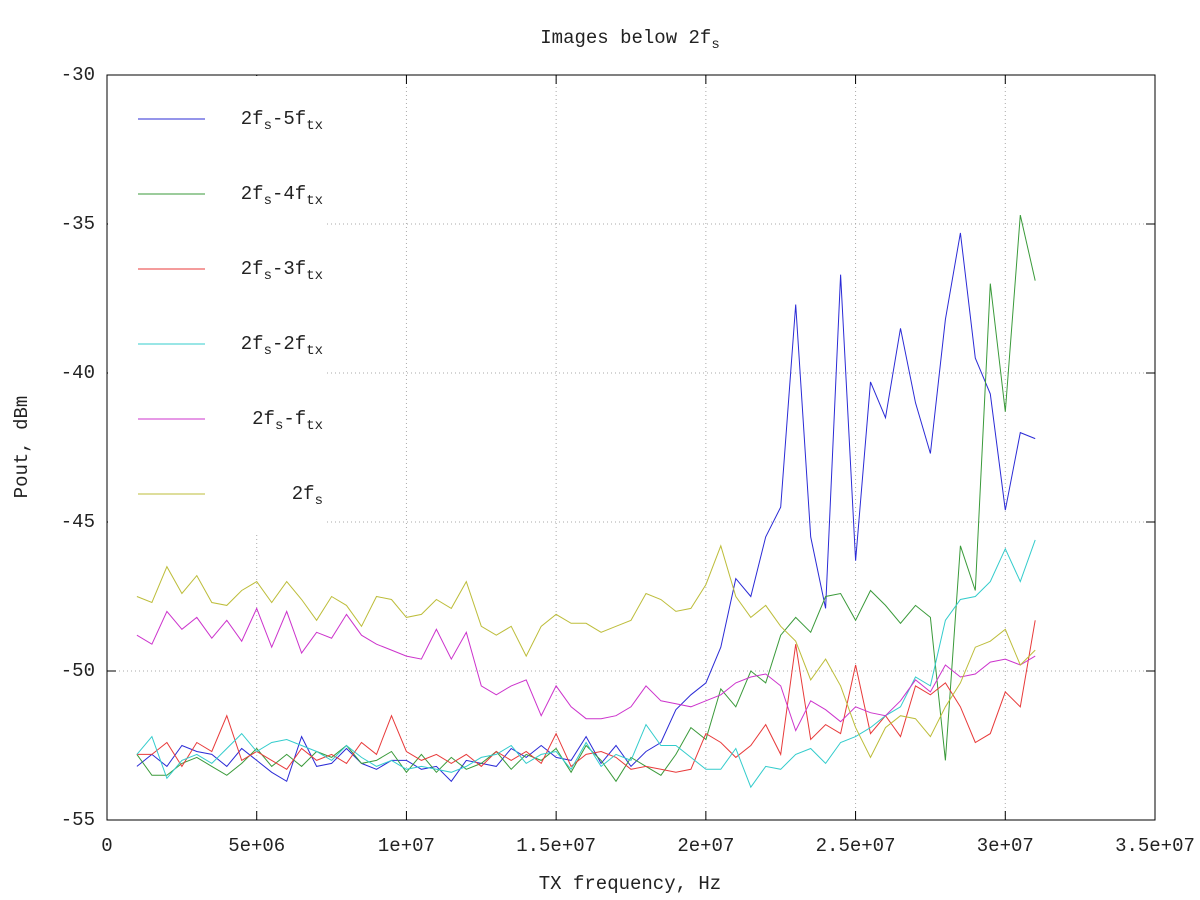  I want to click on x-tick-label: 3.5e+07, so click(1155, 846).